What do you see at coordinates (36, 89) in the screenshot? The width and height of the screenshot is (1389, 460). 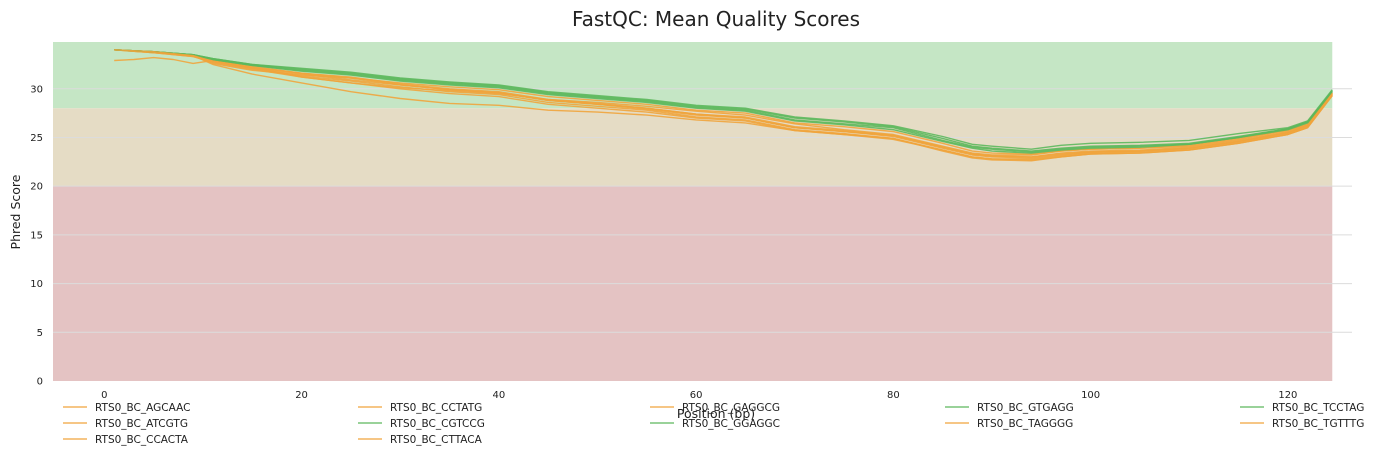 I see `y-tick-label: 30` at bounding box center [36, 89].